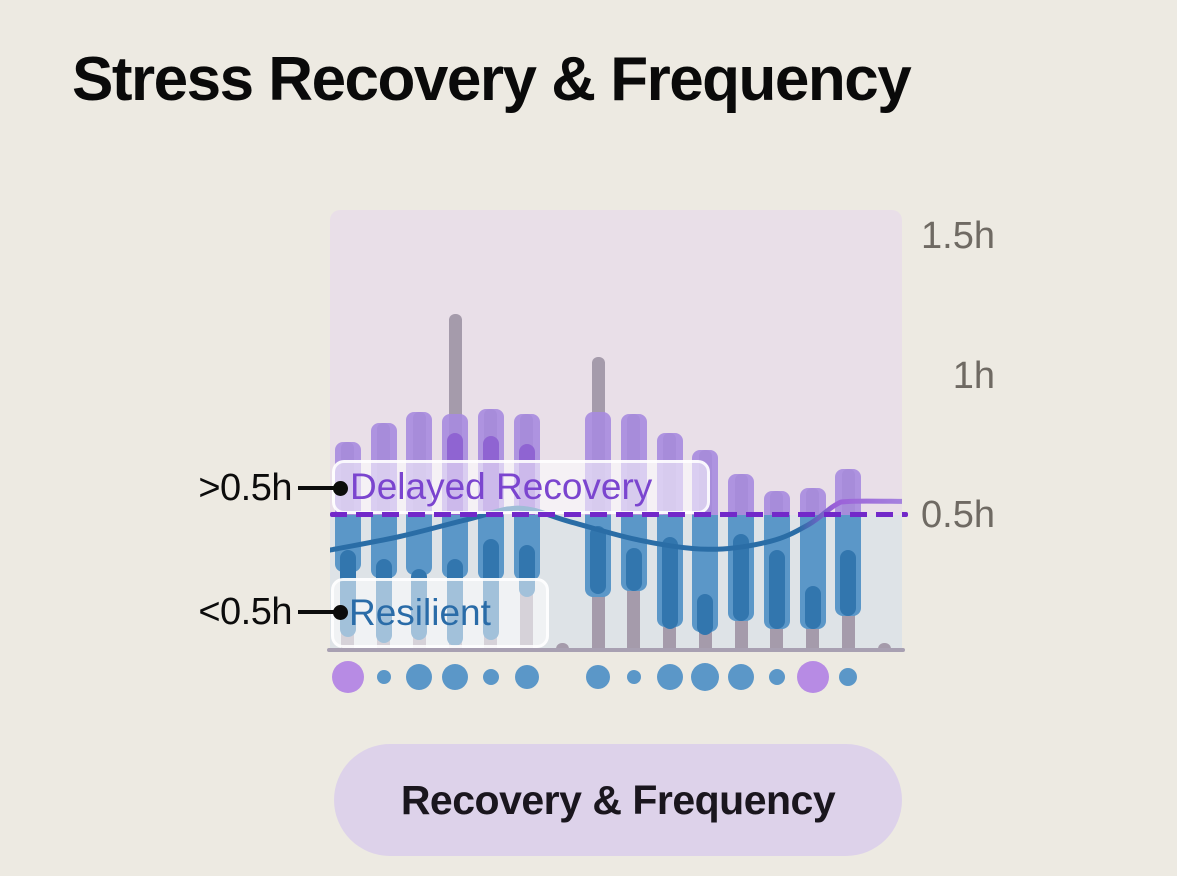 This screenshot has height=876, width=1177. I want to click on callout-above-threshold: >0.5h, so click(249, 487).